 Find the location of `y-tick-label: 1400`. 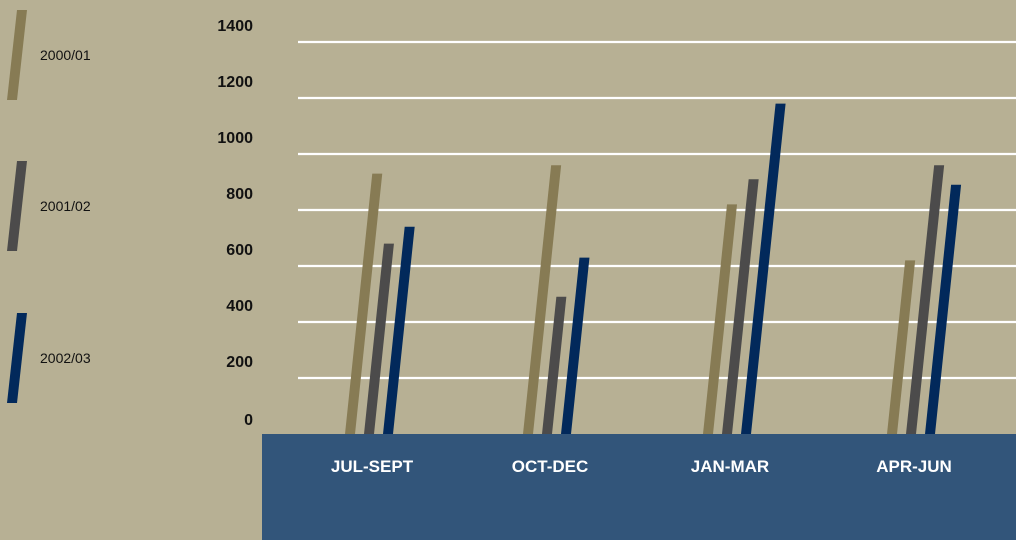

y-tick-label: 1400 is located at coordinates (235, 26).